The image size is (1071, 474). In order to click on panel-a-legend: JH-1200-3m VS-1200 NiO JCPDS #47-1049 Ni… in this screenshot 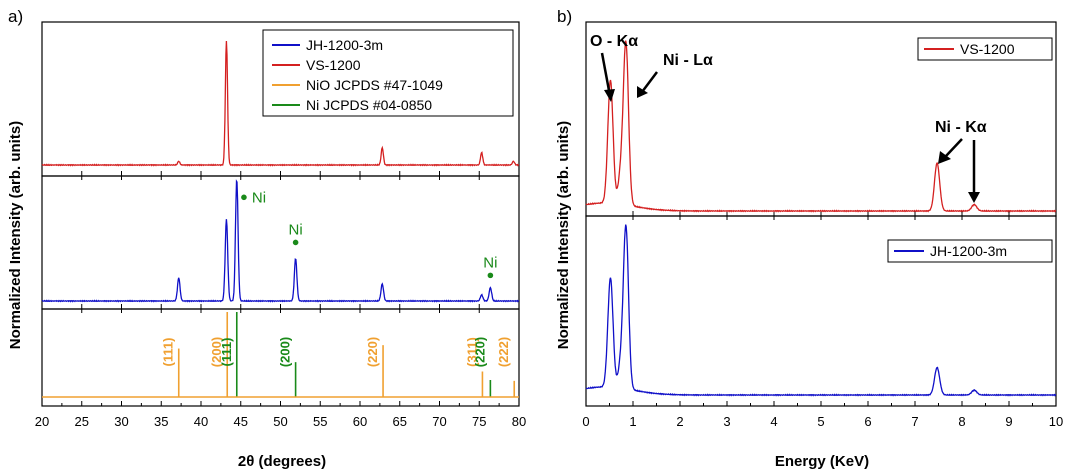, I will do `click(388, 73)`.